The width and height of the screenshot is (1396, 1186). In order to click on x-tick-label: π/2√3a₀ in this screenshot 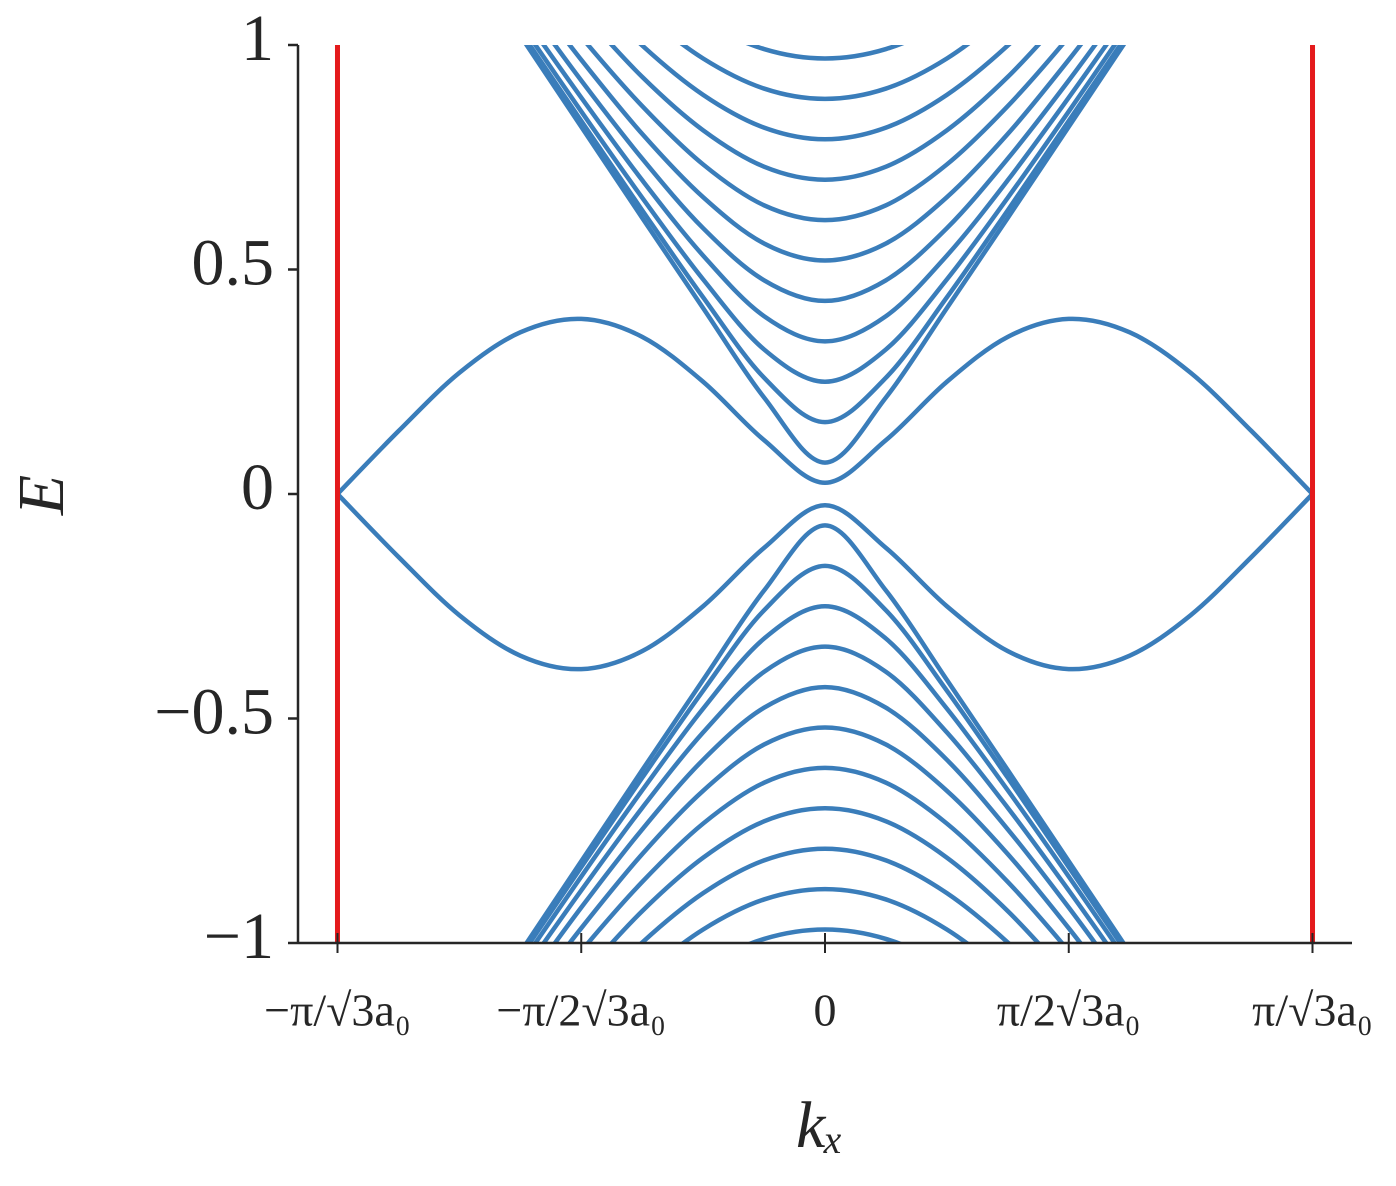, I will do `click(1069, 1010)`.